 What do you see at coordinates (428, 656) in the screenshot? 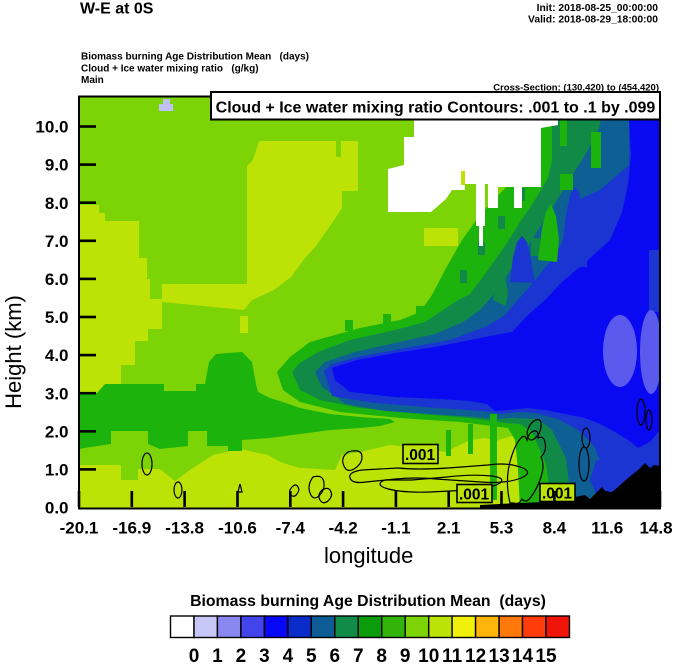
I see `svg-text: 10` at bounding box center [428, 656].